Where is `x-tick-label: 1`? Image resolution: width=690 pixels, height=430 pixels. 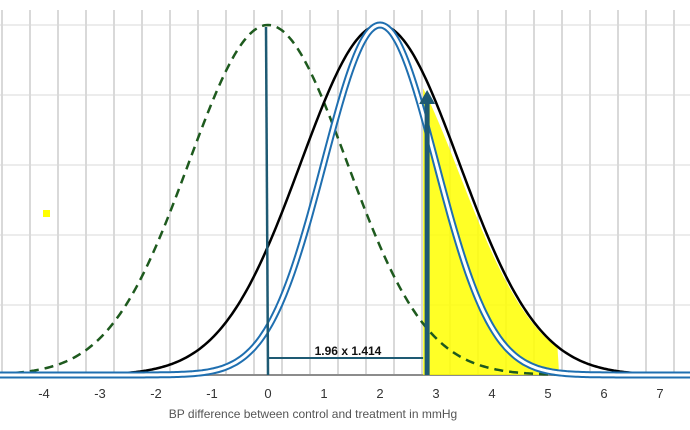 x-tick-label: 1 is located at coordinates (323, 393).